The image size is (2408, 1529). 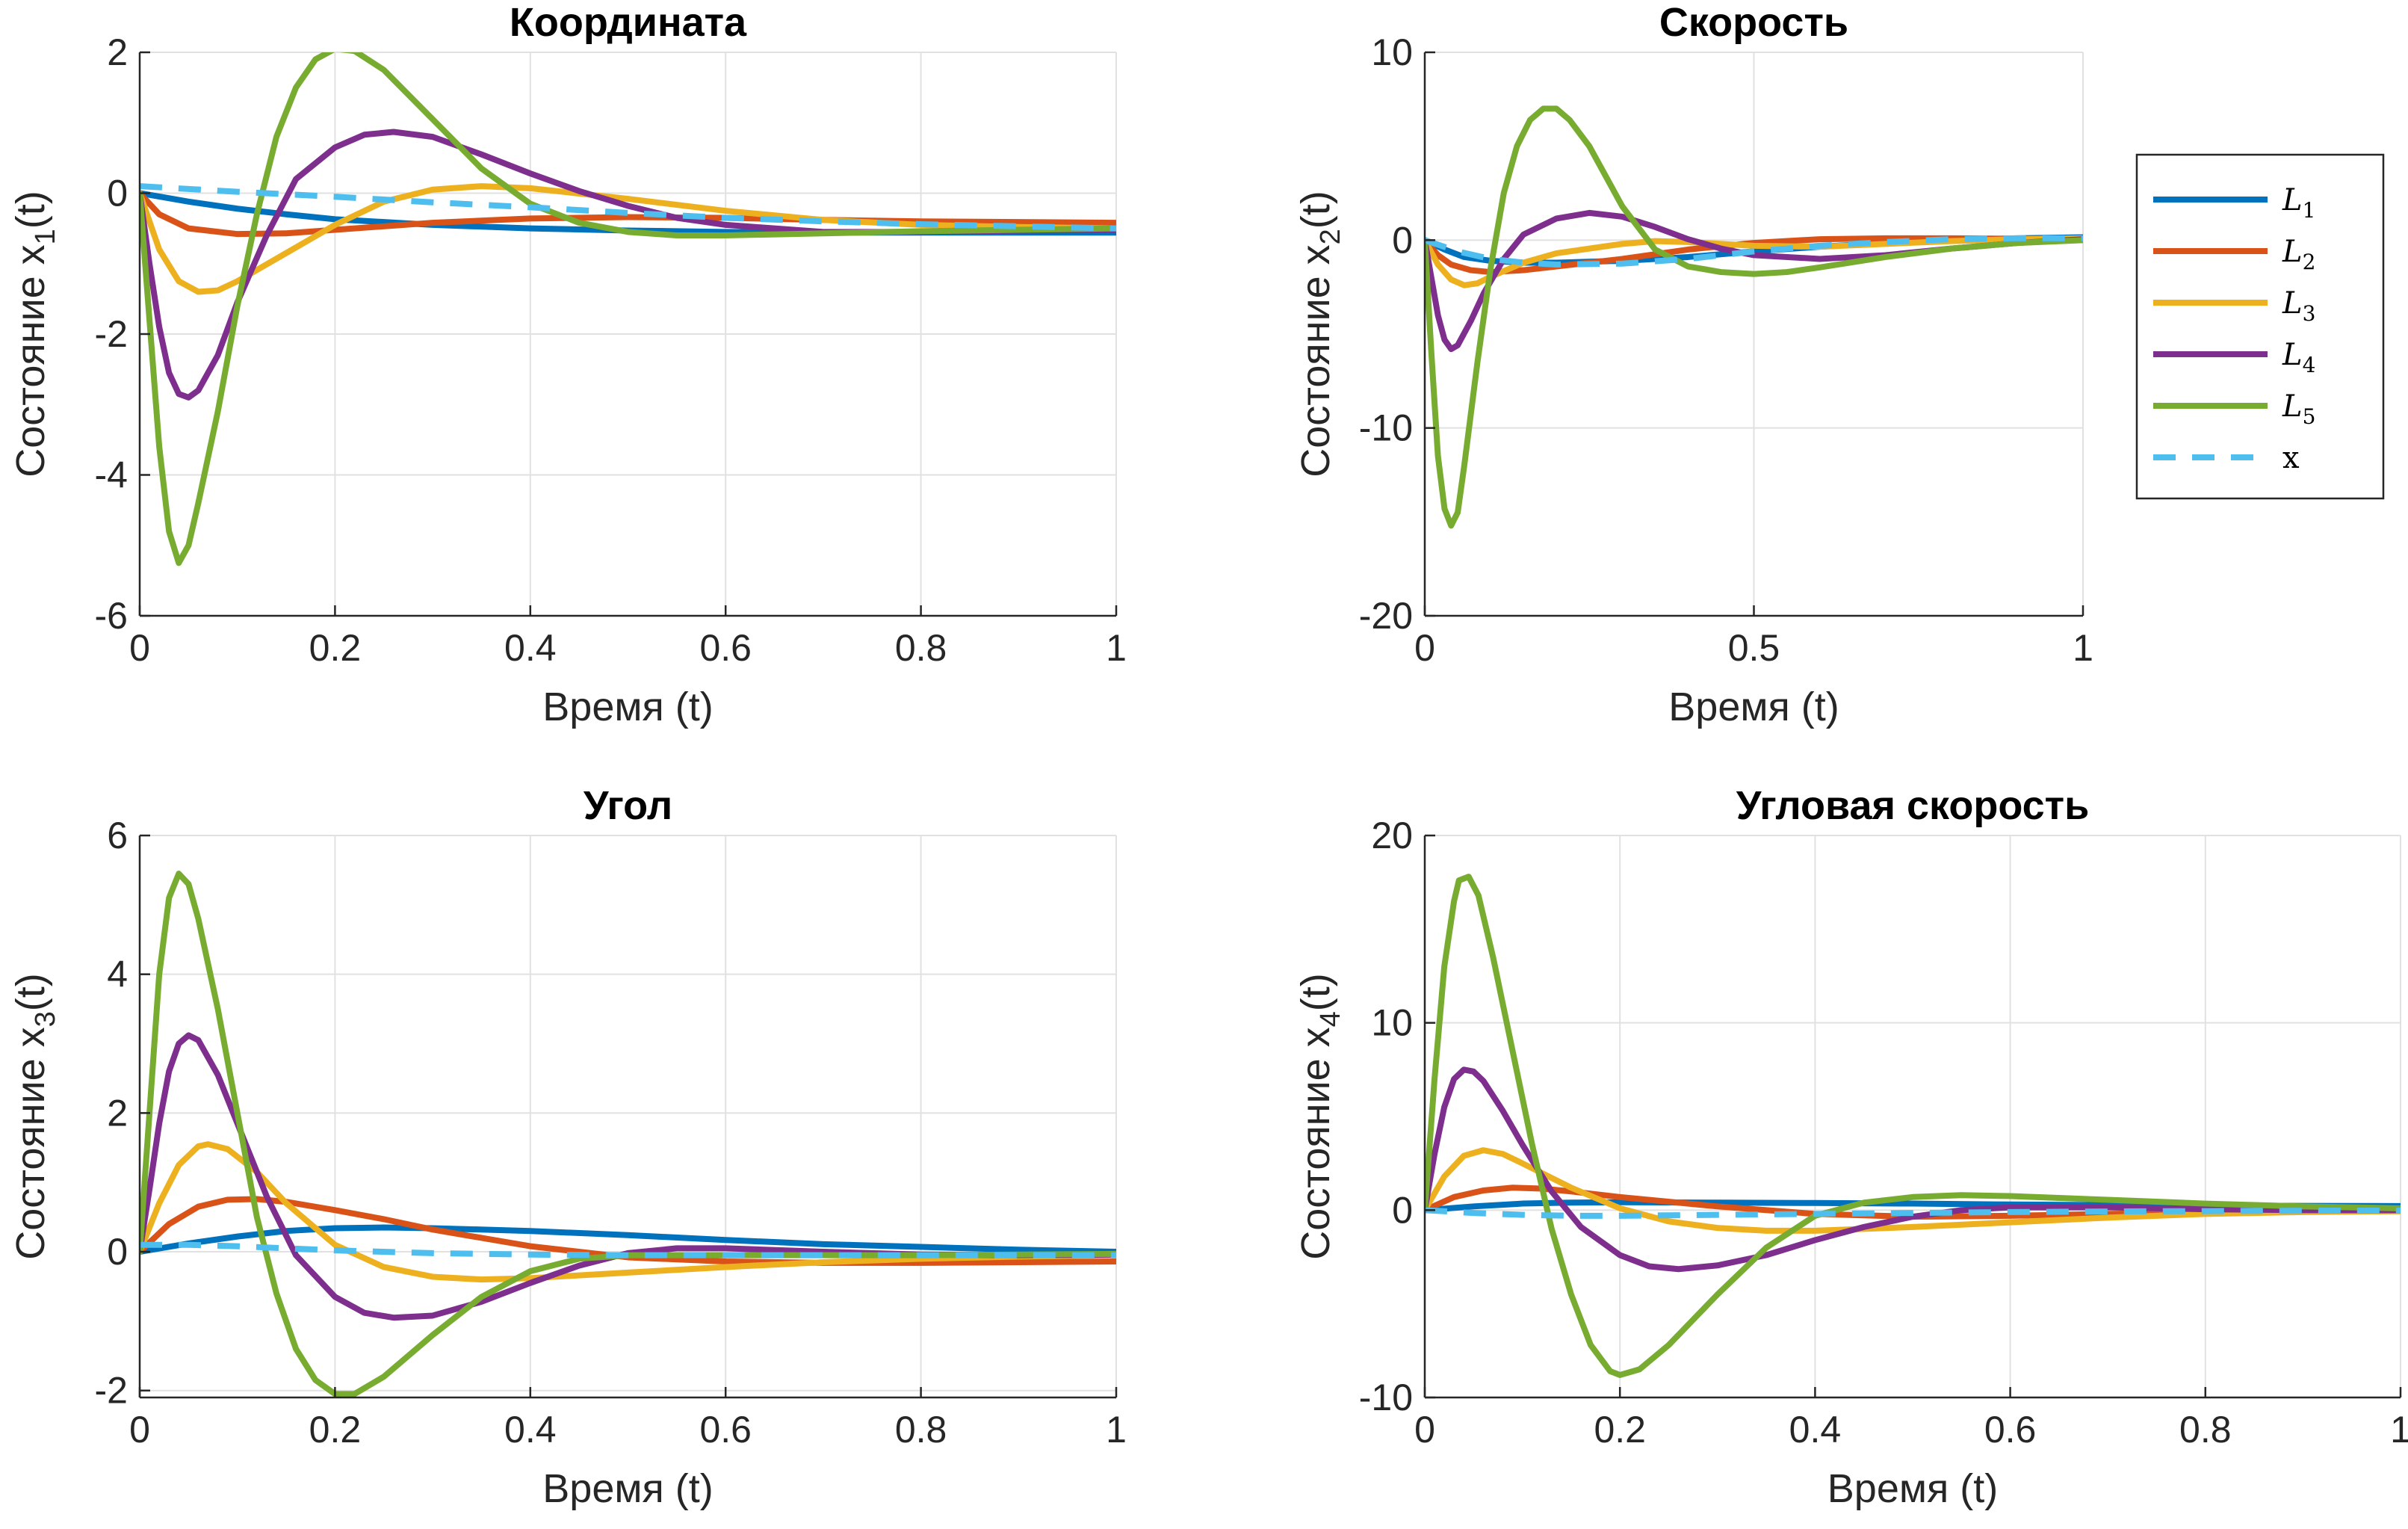 What do you see at coordinates (1913, 805) in the screenshot?
I see `subplot-title: Угловая скорость` at bounding box center [1913, 805].